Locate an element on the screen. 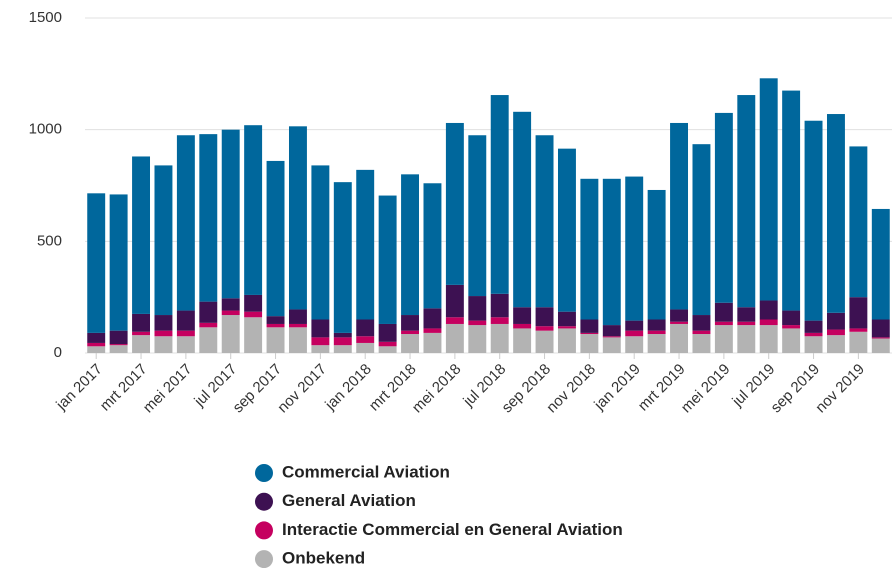 This screenshot has width=892, height=568. x-tick-label: jan 2017 is located at coordinates (78, 387).